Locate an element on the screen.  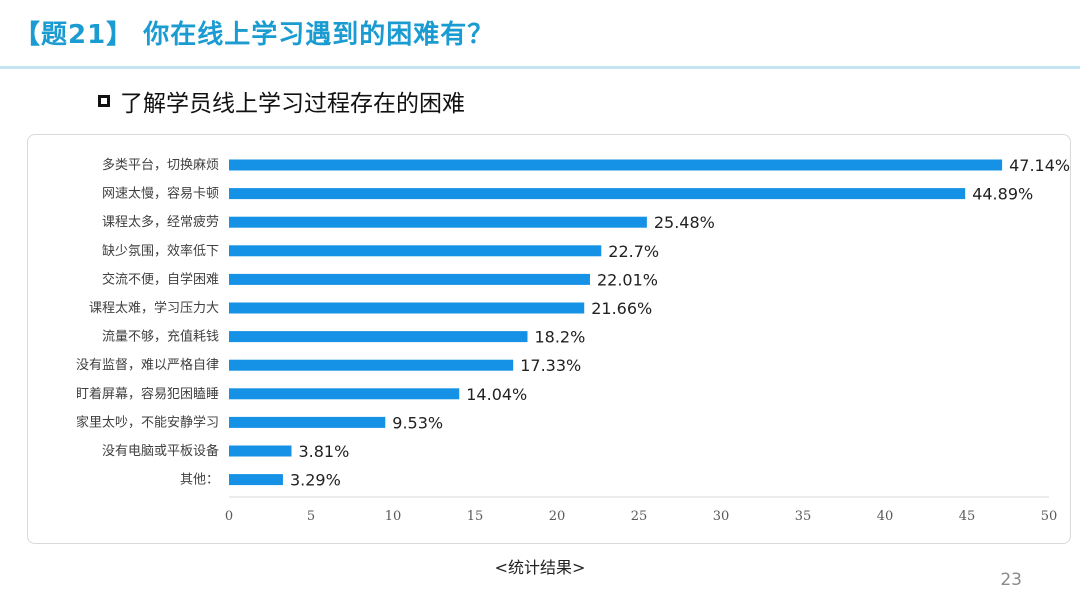
category-label: 多类平台，切换麻烦 is located at coordinates (160, 165).